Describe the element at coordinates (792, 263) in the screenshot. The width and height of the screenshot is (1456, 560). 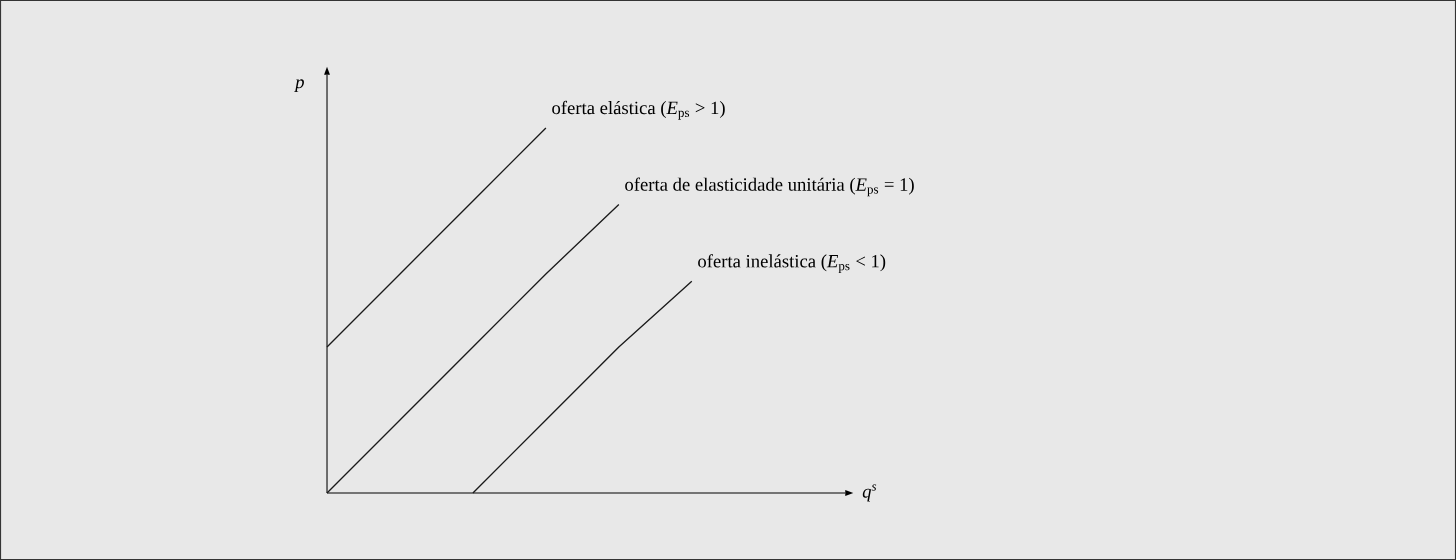
I see `series-label: oferta inelástica (E$_{ps}$ < 1)` at that location.